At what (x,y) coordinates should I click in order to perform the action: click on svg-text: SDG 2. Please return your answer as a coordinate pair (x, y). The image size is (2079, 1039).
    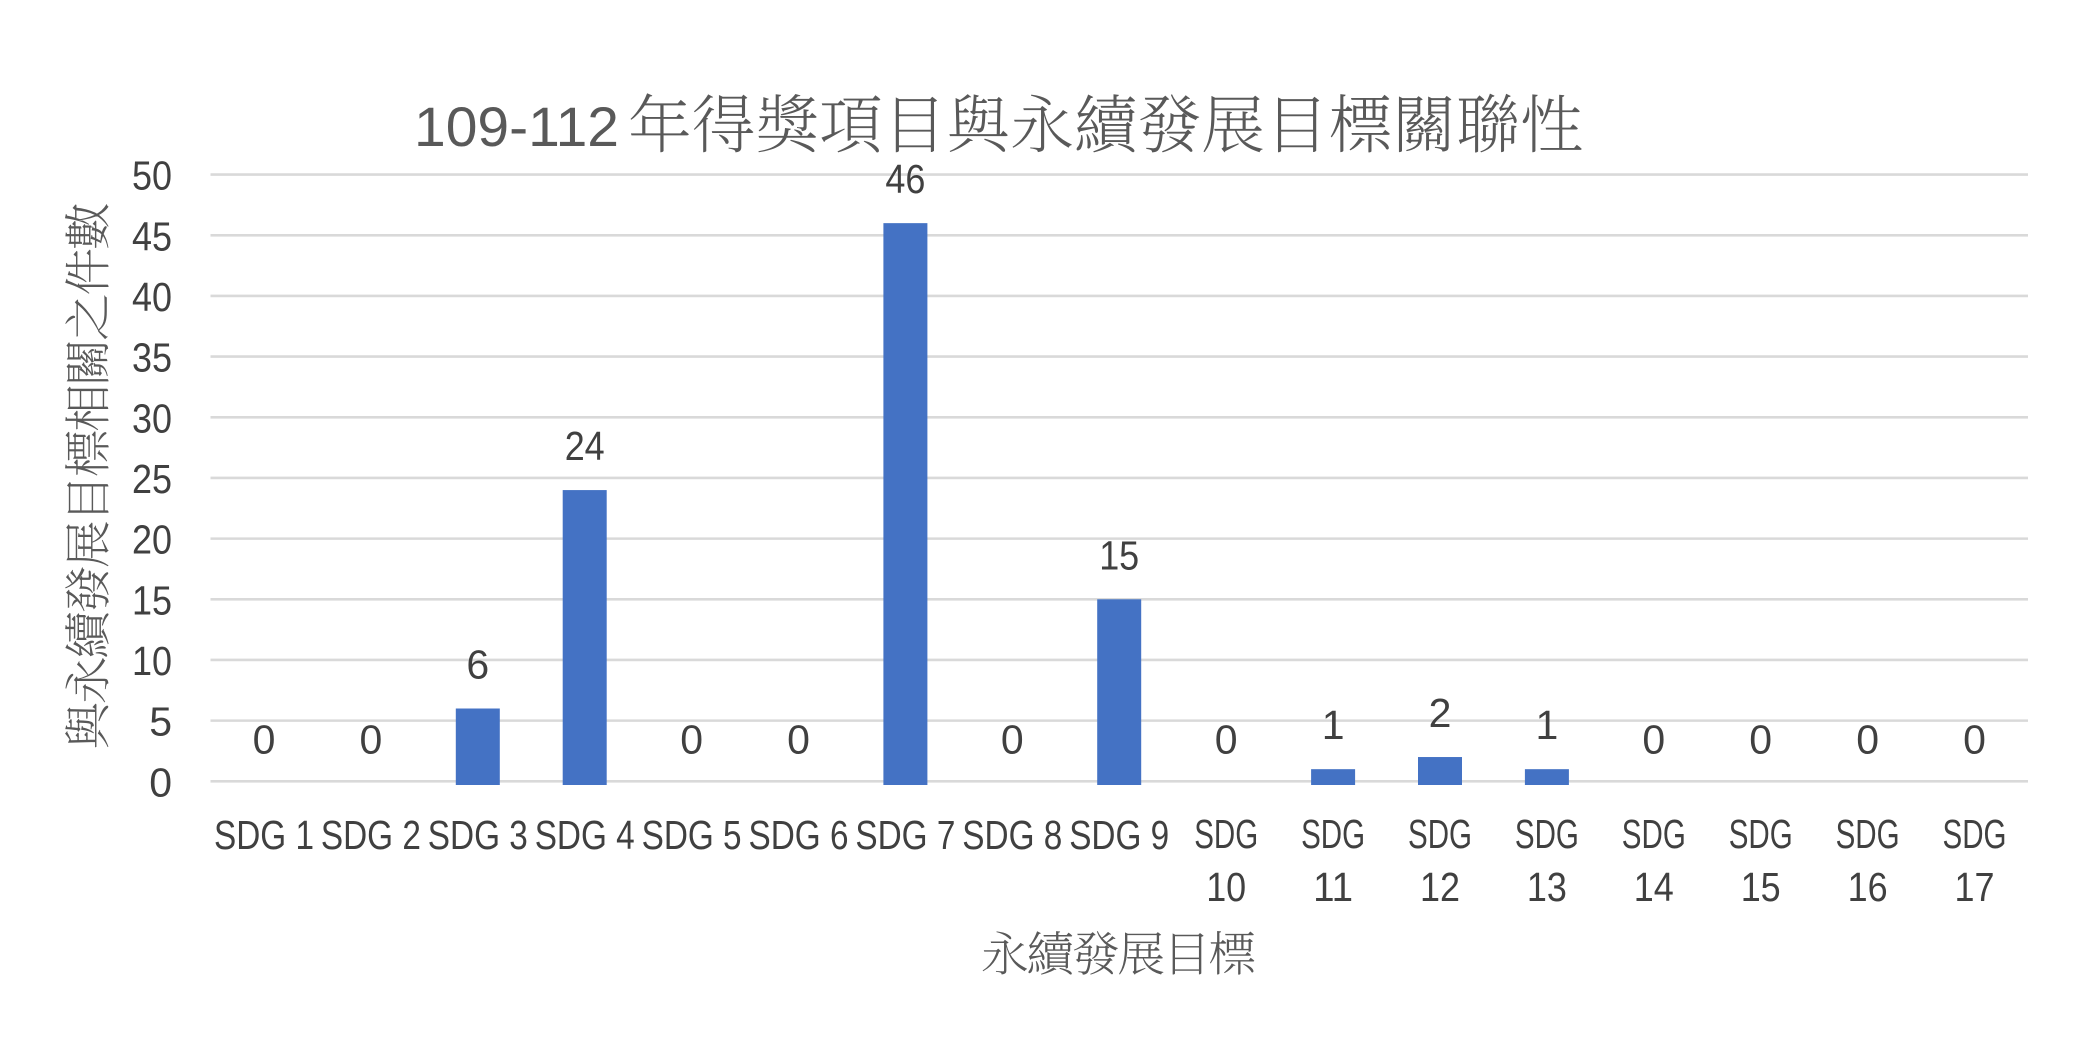
    Looking at the image, I should click on (371, 835).